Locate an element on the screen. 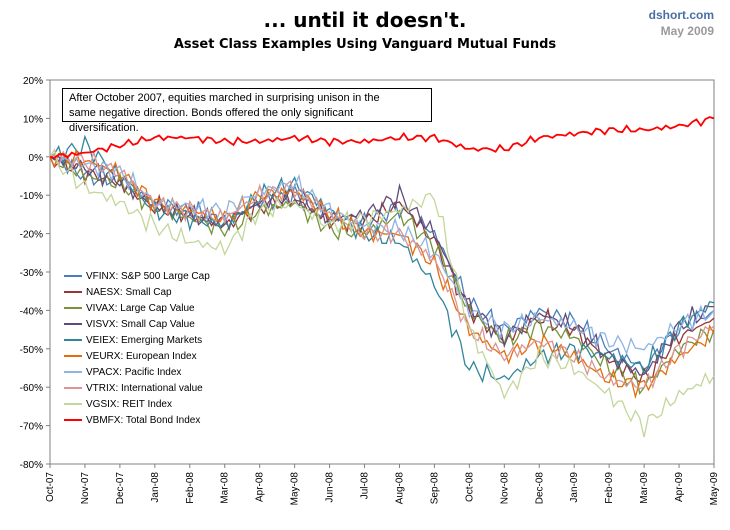 This screenshot has width=730, height=530. legend-entry: VEURX: European Index is located at coordinates (144, 356).